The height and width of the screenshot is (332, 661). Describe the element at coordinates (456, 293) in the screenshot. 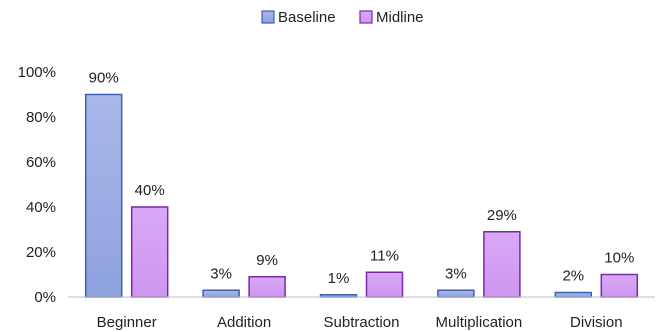

I see `bar-baseline-multiplication` at that location.